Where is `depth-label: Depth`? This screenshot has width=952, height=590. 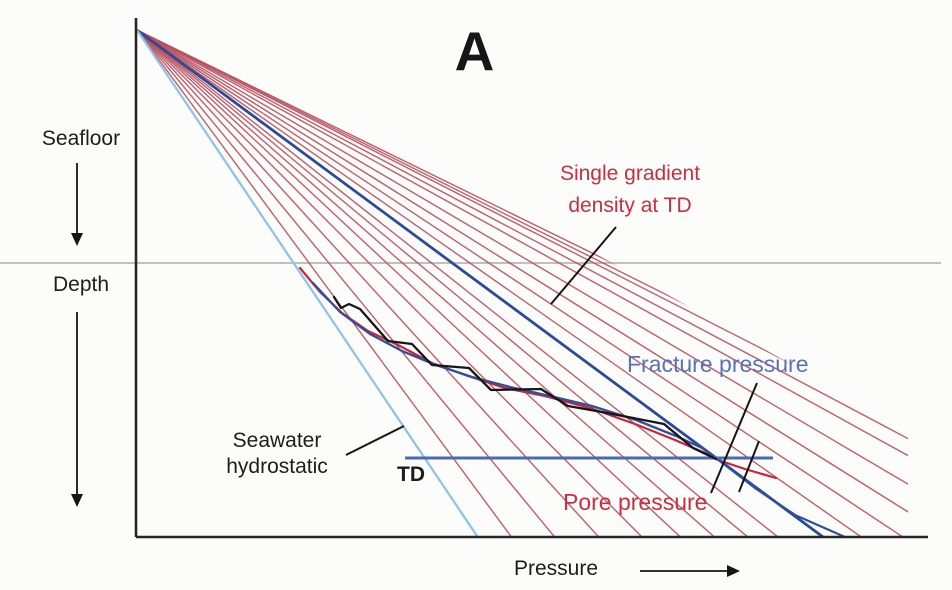
depth-label: Depth is located at coordinates (81, 284).